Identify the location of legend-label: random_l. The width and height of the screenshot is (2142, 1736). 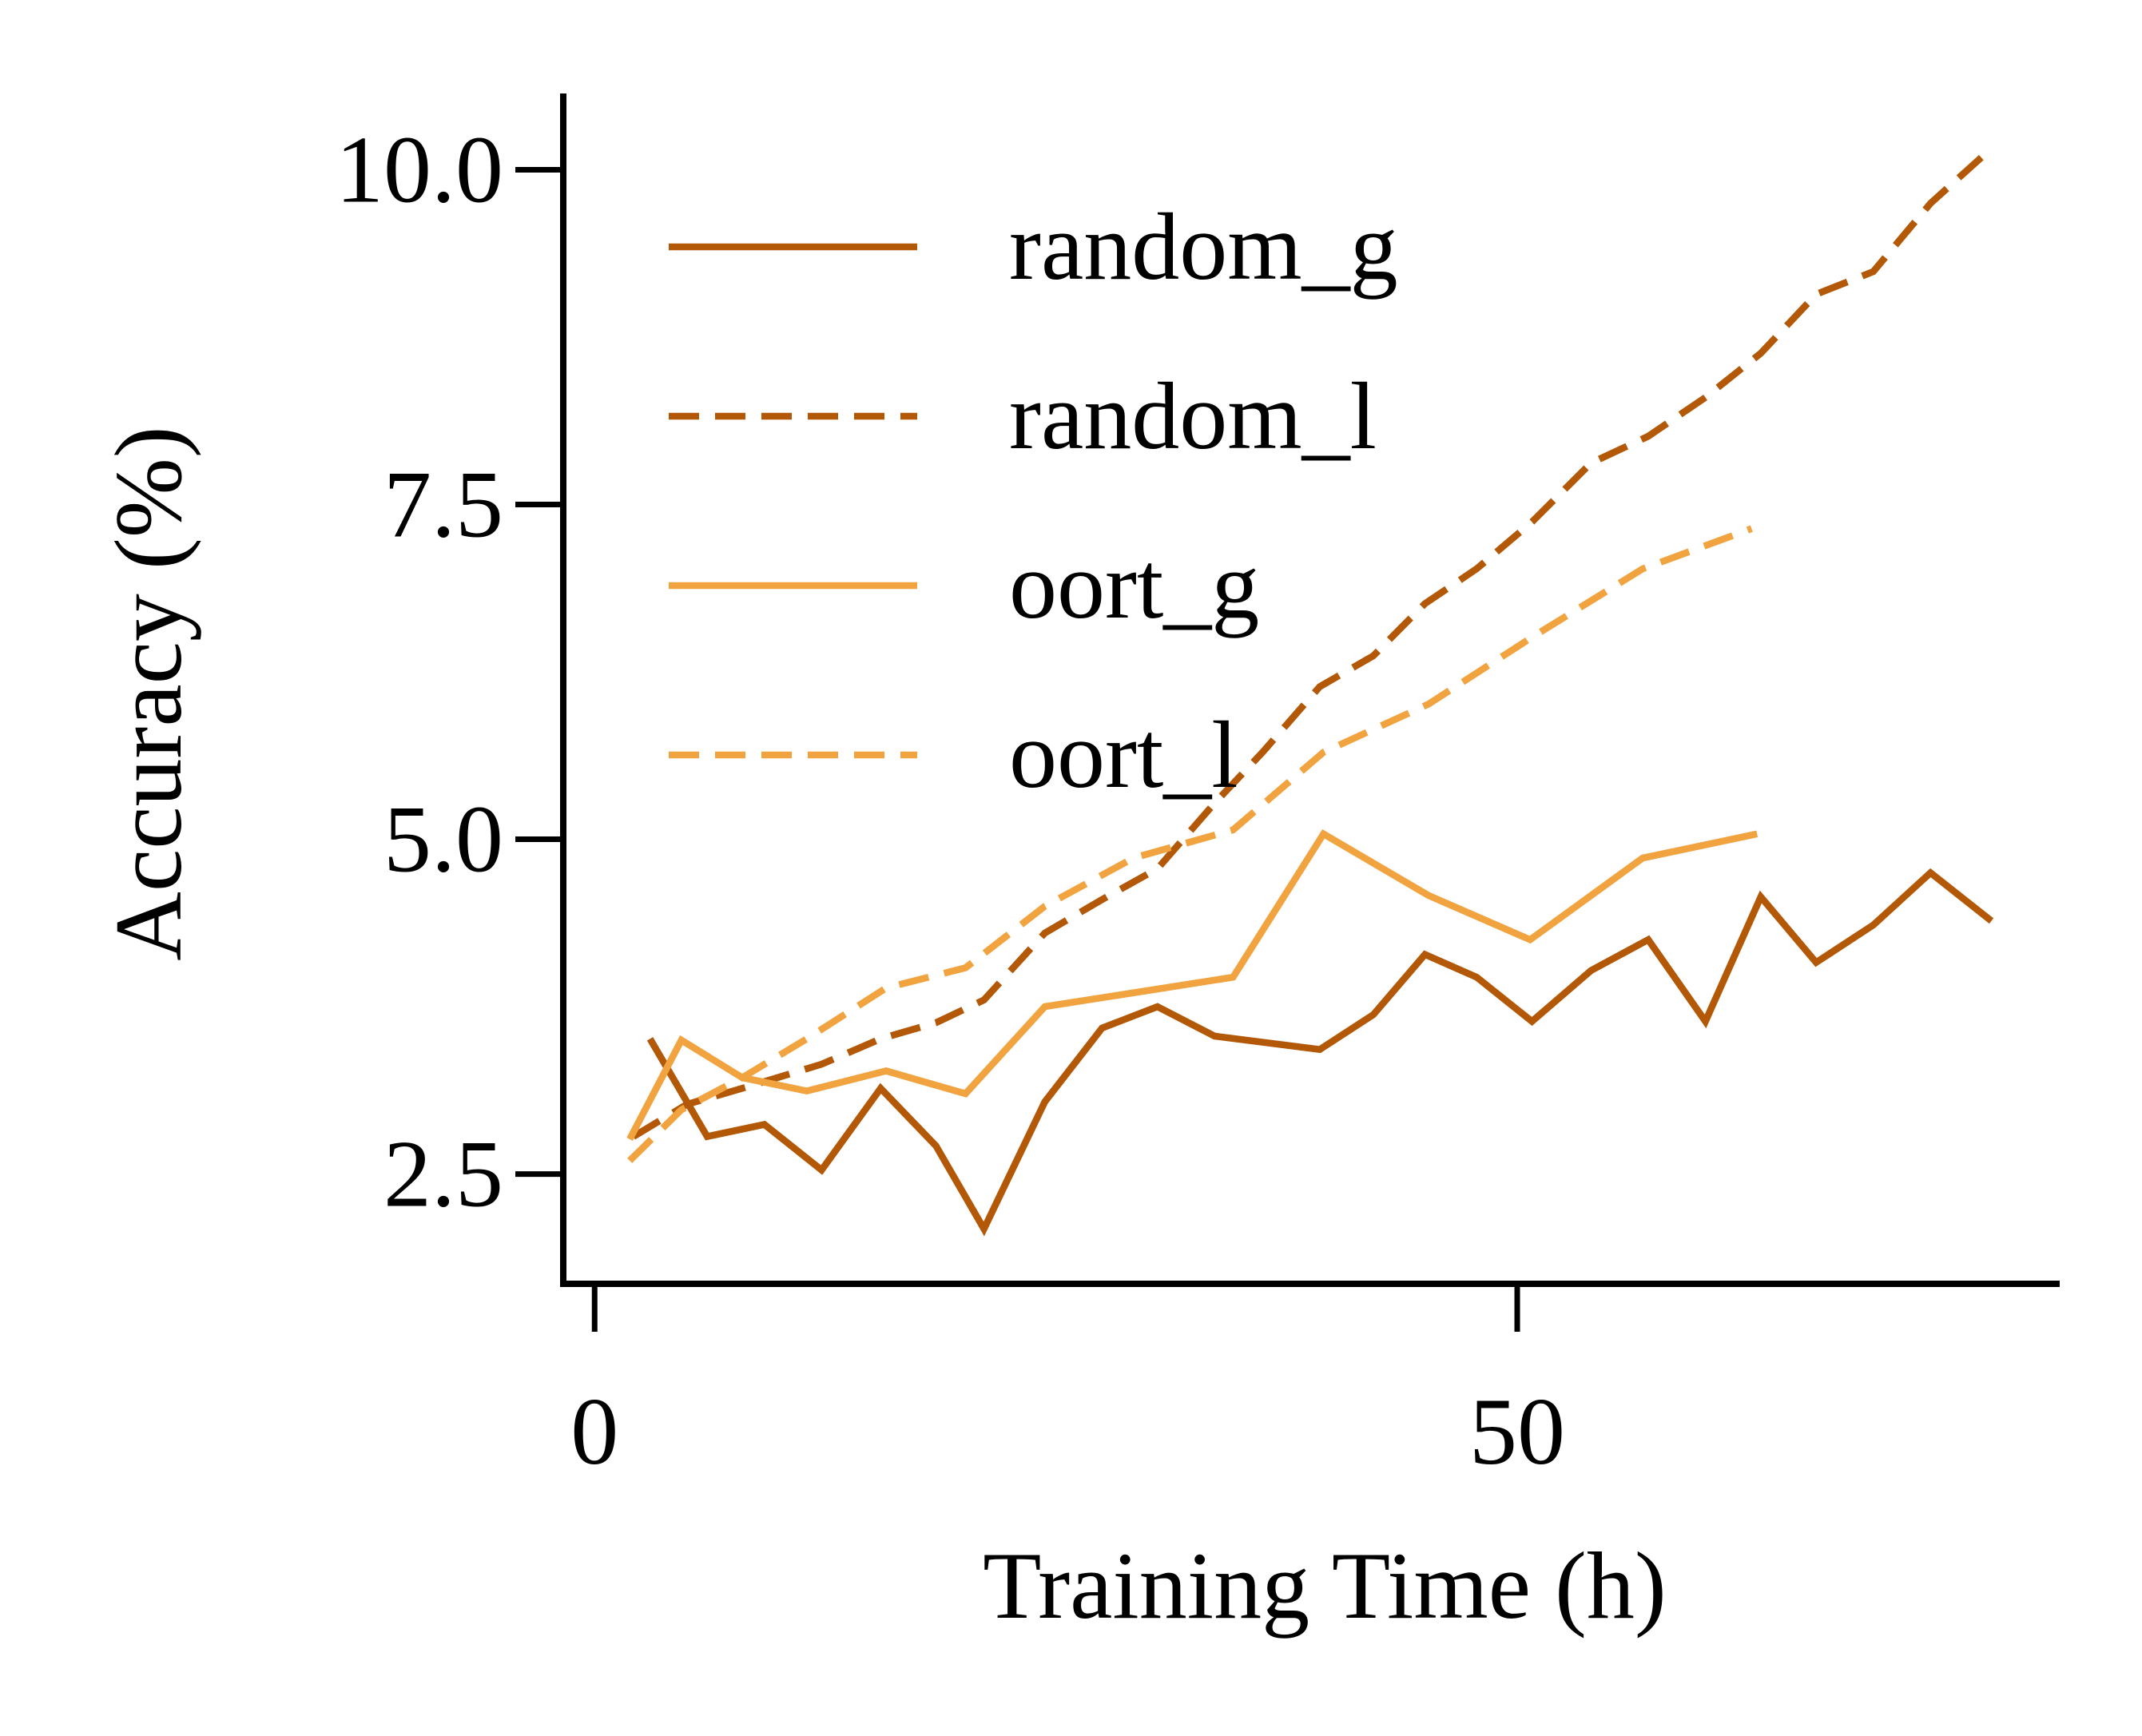
(1193, 416).